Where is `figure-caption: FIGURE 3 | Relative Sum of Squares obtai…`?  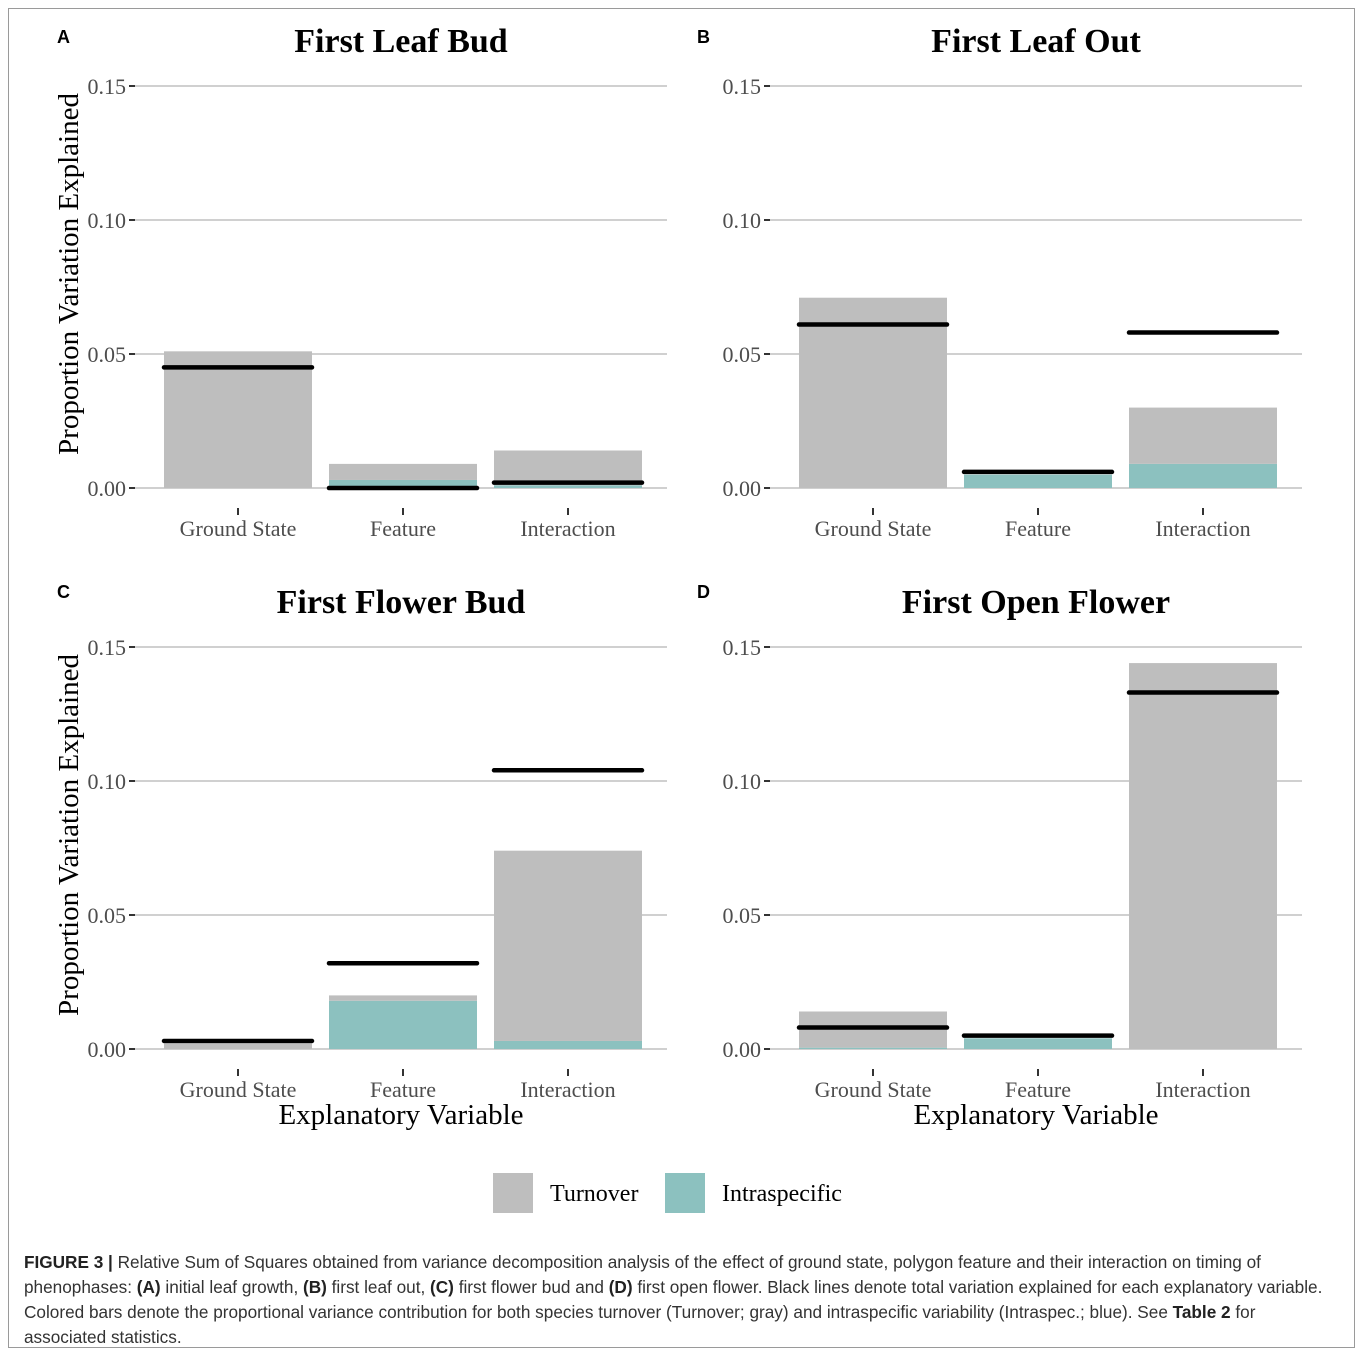 figure-caption: FIGURE 3 | Relative Sum of Squares obtai… is located at coordinates (683, 1300).